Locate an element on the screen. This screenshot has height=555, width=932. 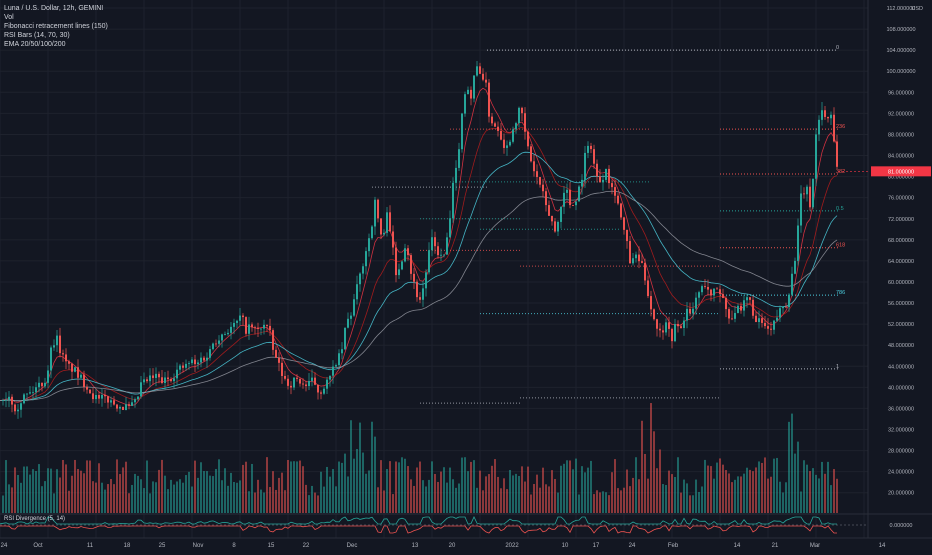
rsi-divergence-label: RSI Divergence (5, 14) is located at coordinates (35, 519).